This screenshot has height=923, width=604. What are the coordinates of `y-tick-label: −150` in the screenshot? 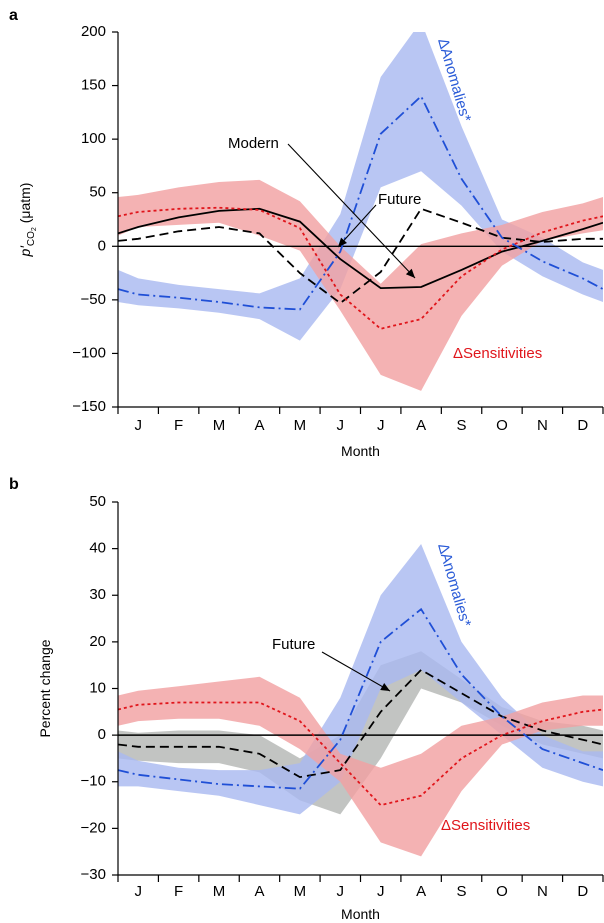 It's located at (89, 406).